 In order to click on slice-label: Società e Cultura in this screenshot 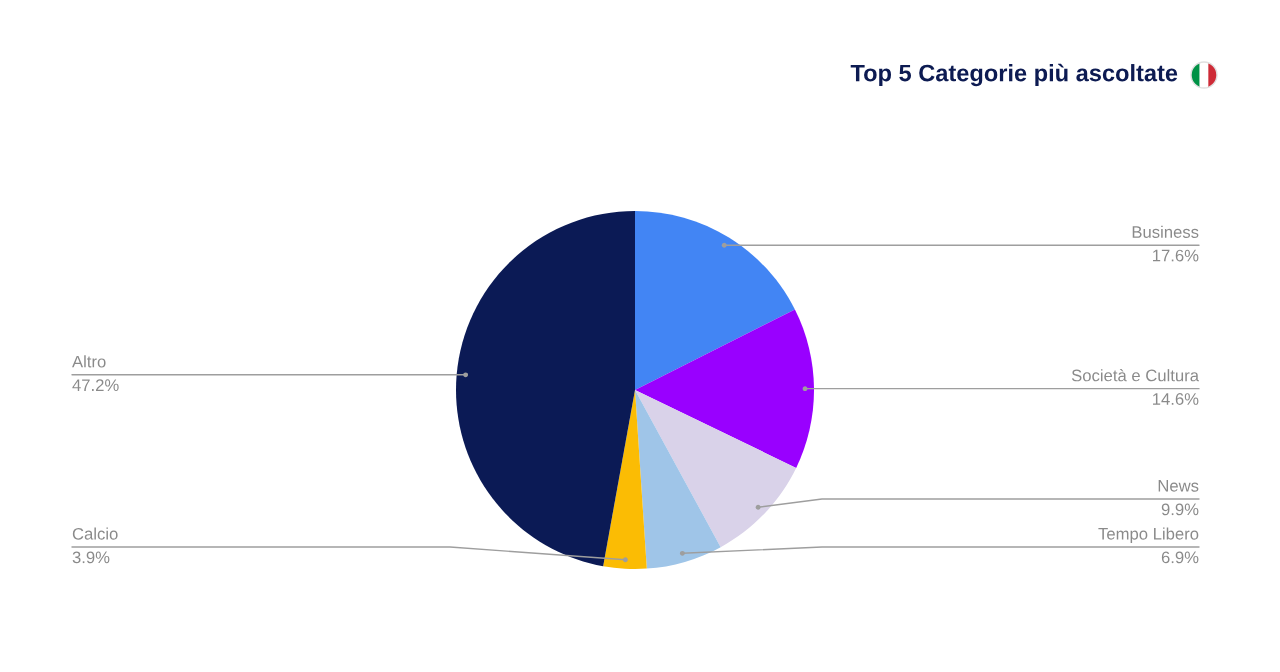, I will do `click(1135, 375)`.